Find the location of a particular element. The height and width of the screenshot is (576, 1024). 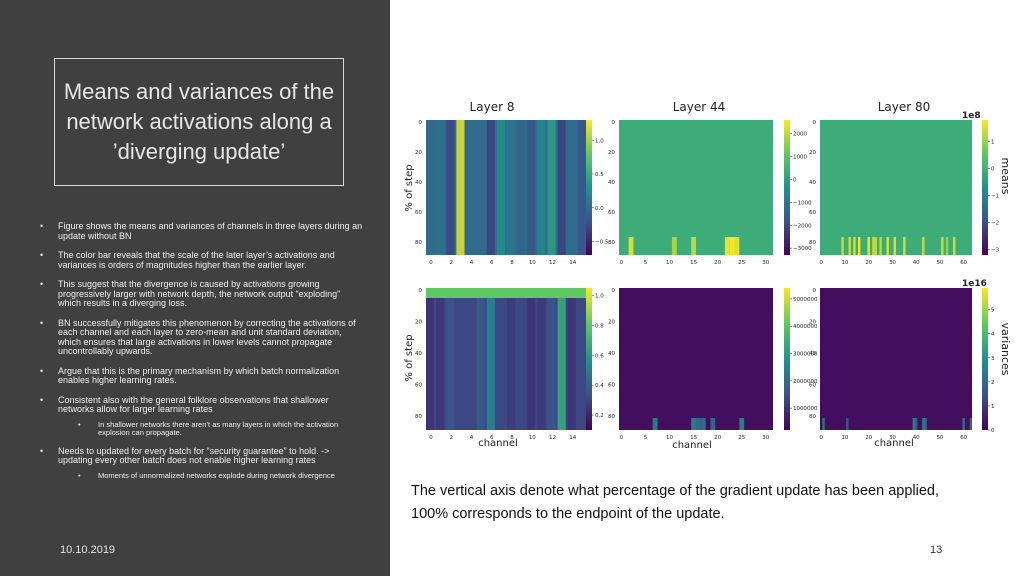

column-title: Layer 8 is located at coordinates (492, 107).